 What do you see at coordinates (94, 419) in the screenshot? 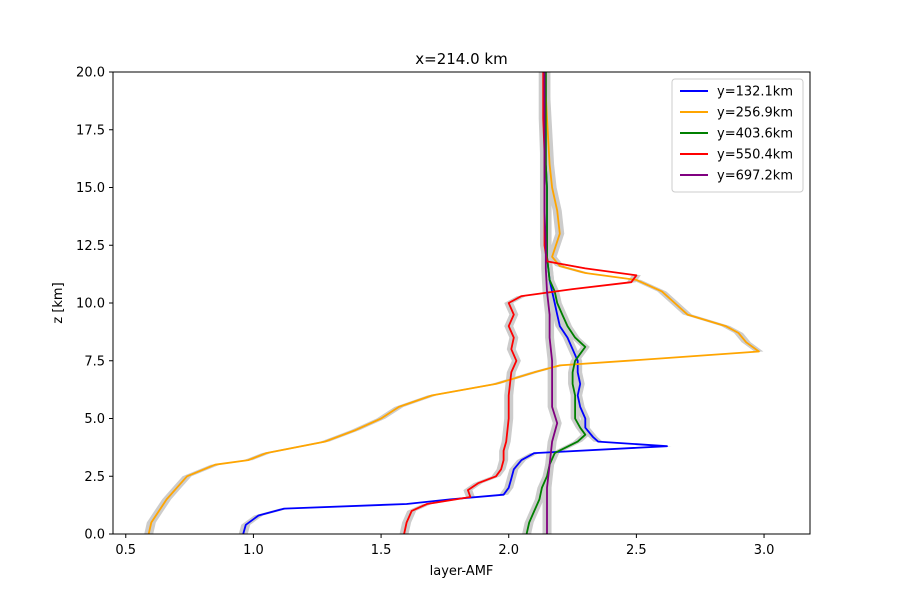
I see `y-tick-label: 5.0` at bounding box center [94, 419].